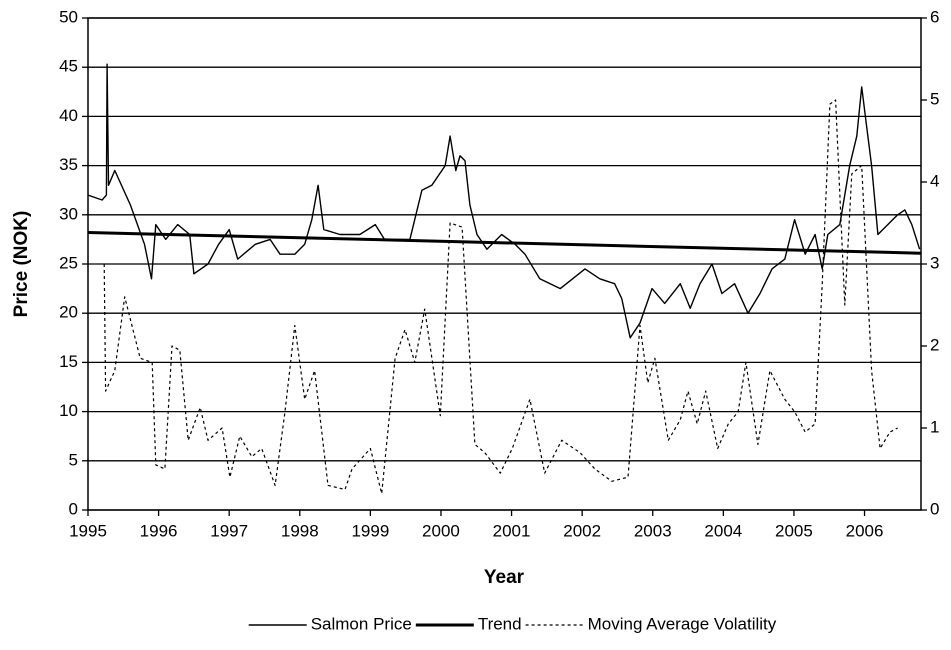  What do you see at coordinates (68, 262) in the screenshot?
I see `y-tick-label: 25` at bounding box center [68, 262].